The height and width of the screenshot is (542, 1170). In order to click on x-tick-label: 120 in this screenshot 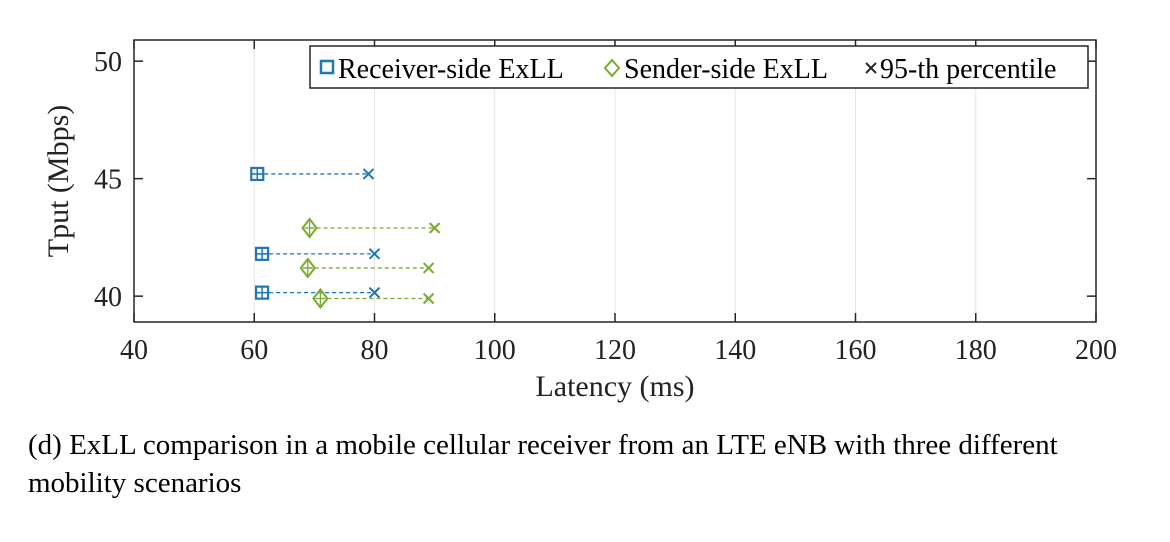, I will do `click(615, 350)`.